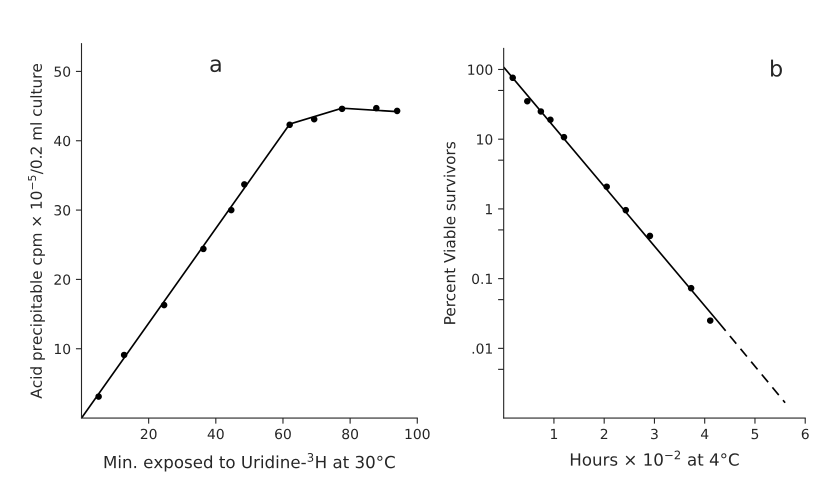  What do you see at coordinates (482, 348) in the screenshot?
I see `y-tick-label: .01` at bounding box center [482, 348].